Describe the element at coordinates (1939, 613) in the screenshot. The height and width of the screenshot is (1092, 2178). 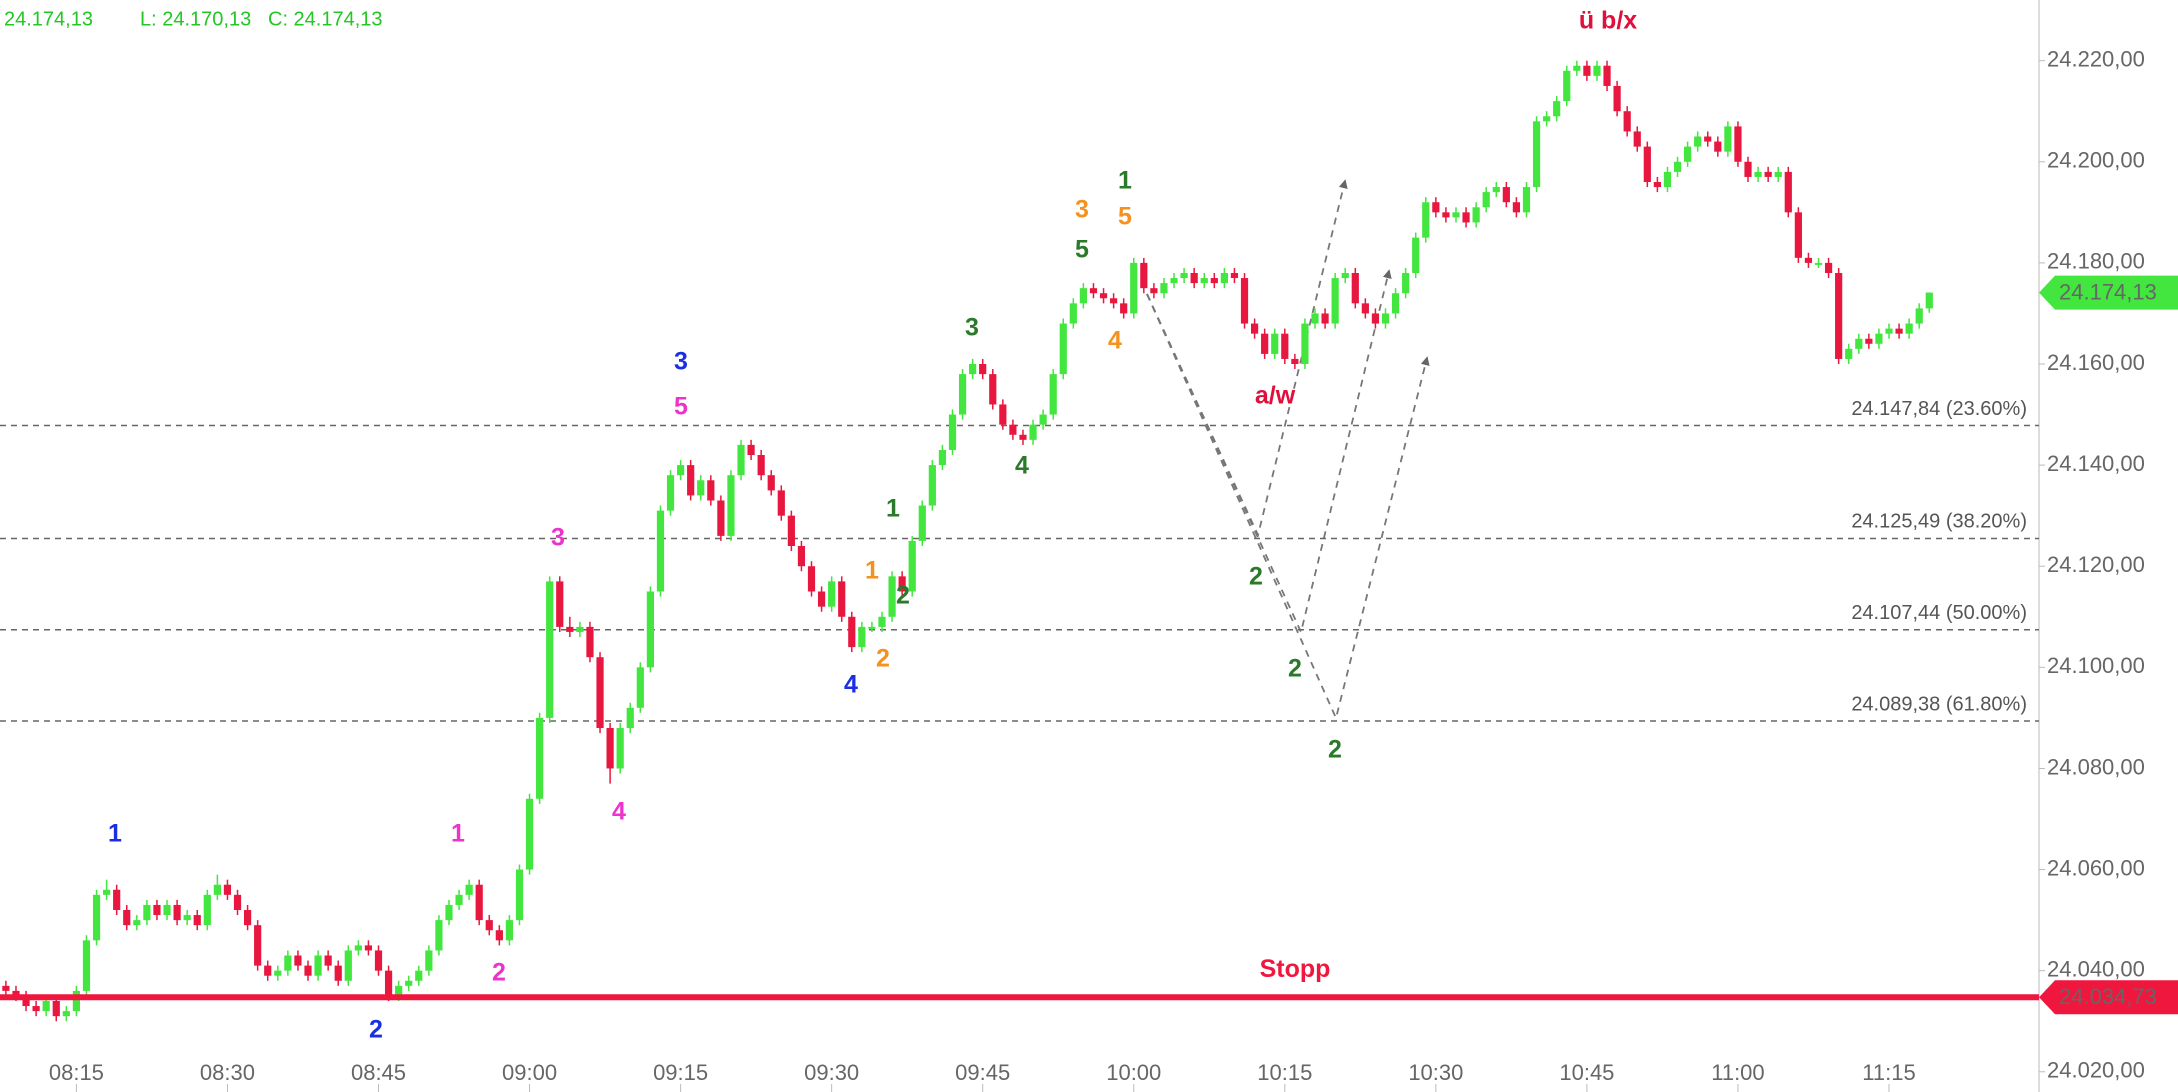
I see `retracement-label: 24.107,44 (50.00%)` at that location.